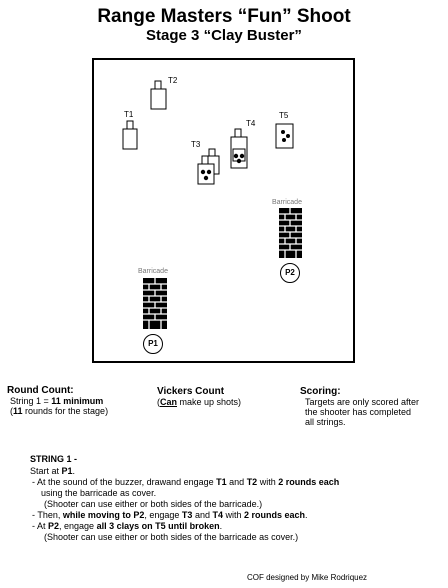 The height and width of the screenshot is (588, 448). I want to click on step-3-p2: P2, so click(54, 526).